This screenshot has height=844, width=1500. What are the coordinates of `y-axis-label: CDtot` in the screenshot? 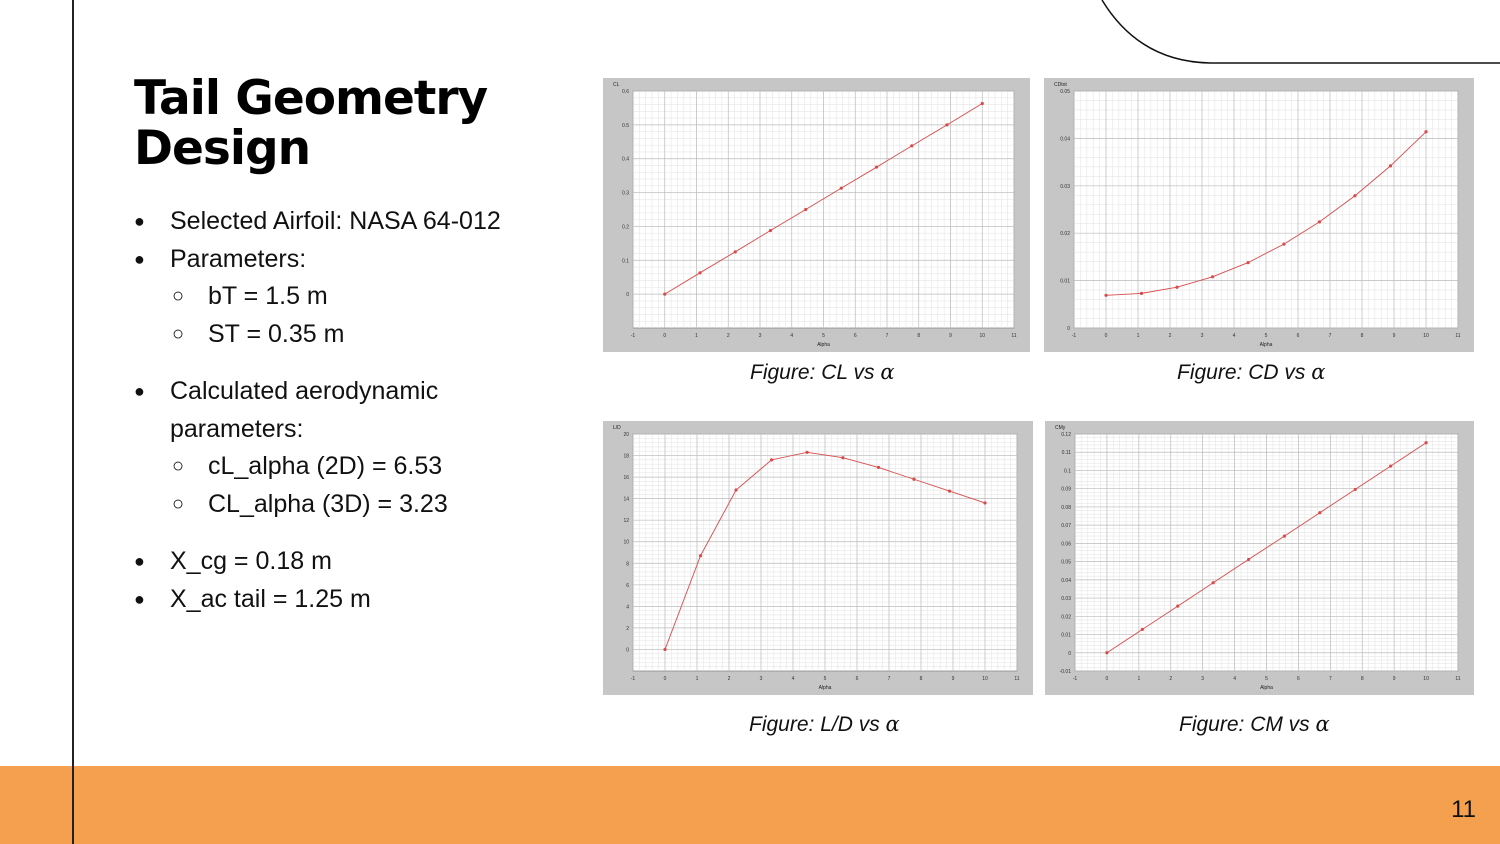 It's located at (1060, 85).